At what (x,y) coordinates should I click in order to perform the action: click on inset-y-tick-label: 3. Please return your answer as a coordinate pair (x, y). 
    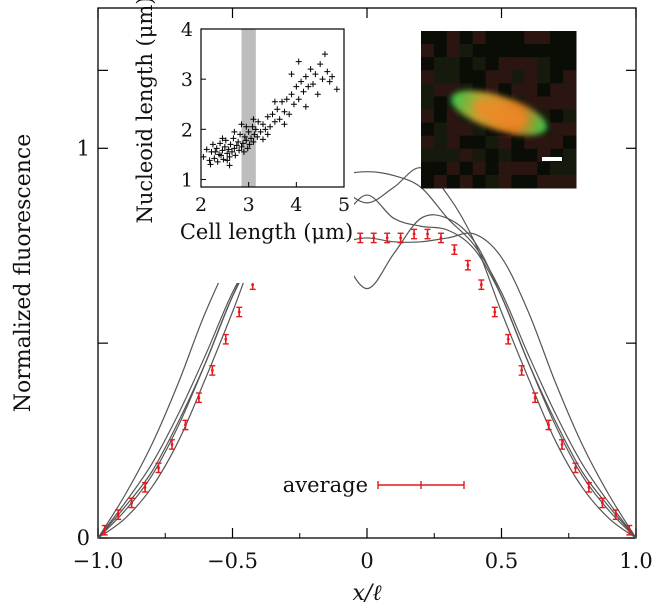
    Looking at the image, I should click on (187, 80).